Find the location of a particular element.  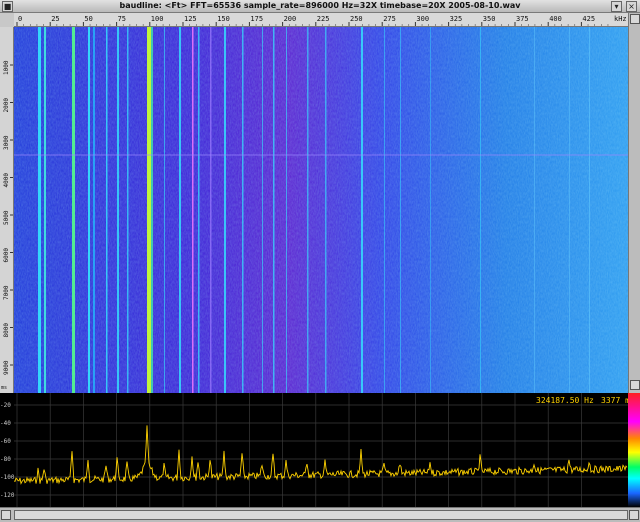

freq-tick-label: 325 is located at coordinates (456, 19).